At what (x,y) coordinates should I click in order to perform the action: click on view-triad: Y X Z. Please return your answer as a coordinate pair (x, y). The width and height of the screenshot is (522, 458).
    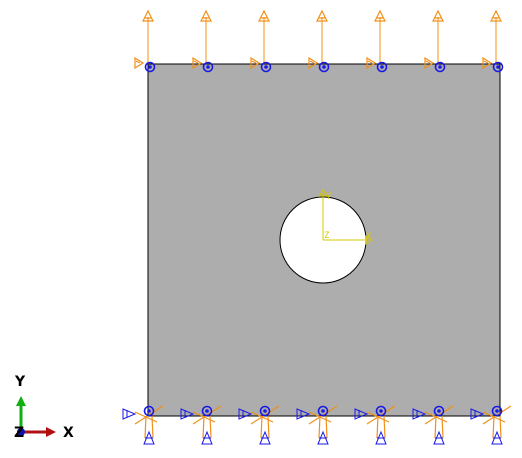
    Looking at the image, I should click on (44, 407).